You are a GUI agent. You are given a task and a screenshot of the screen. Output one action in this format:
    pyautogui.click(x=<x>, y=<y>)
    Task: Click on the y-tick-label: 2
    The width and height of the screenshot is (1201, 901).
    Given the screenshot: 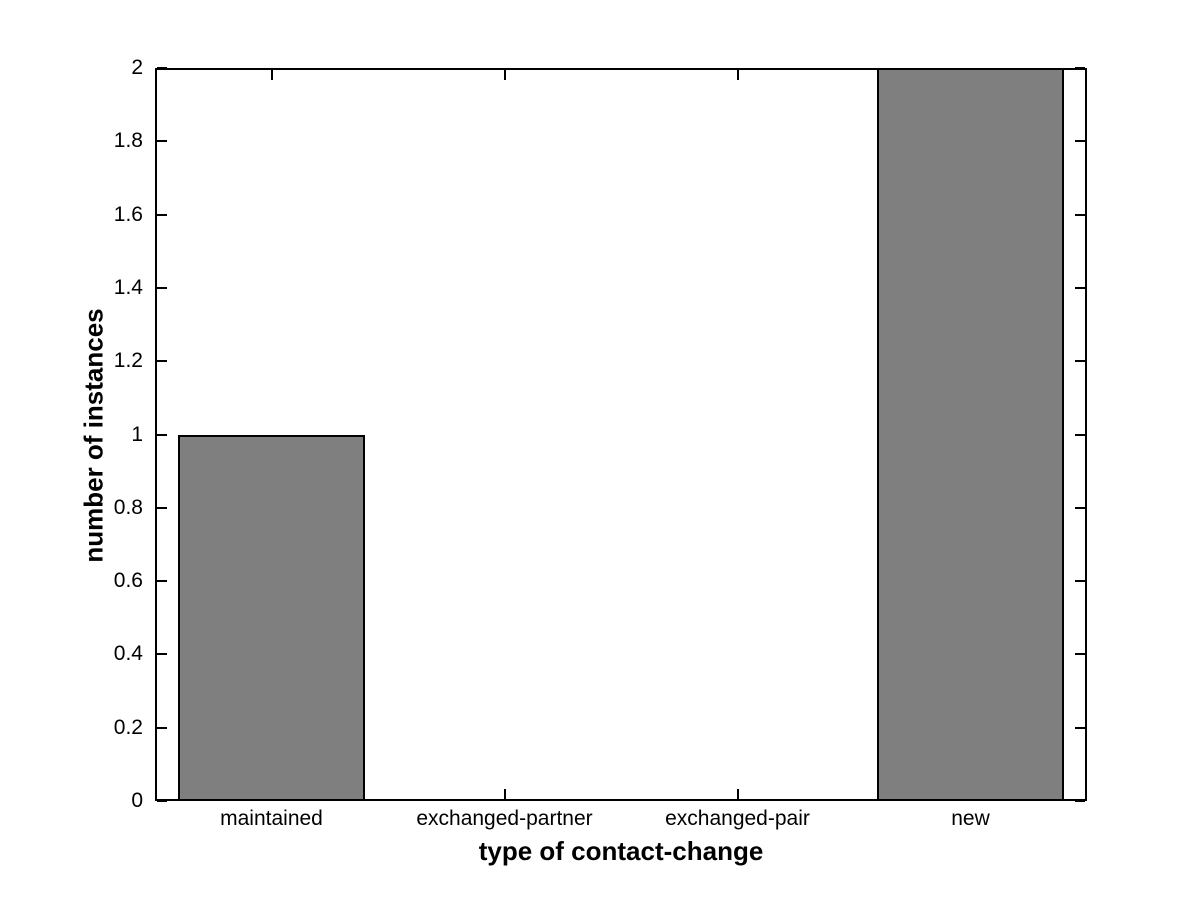 What is the action you would take?
    pyautogui.click(x=137, y=67)
    